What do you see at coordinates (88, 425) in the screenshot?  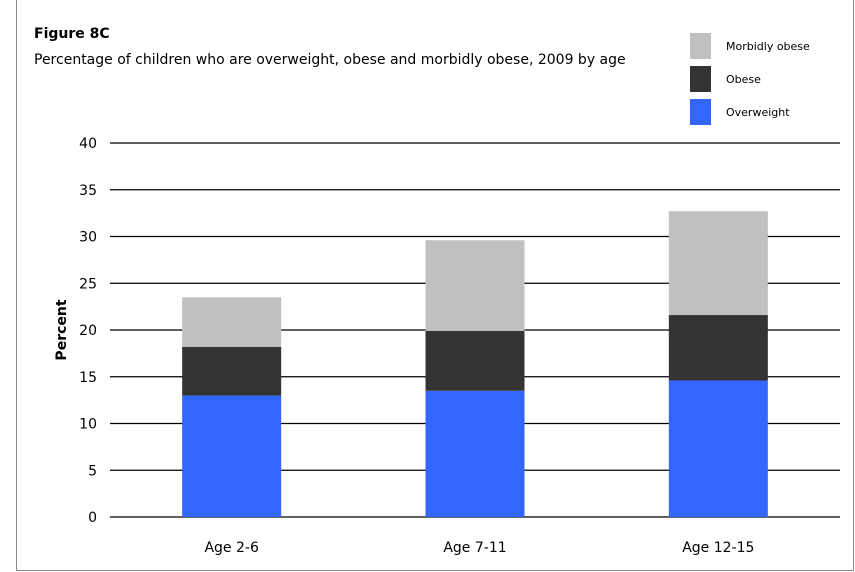 I see `y-tick-label: 10` at bounding box center [88, 425].